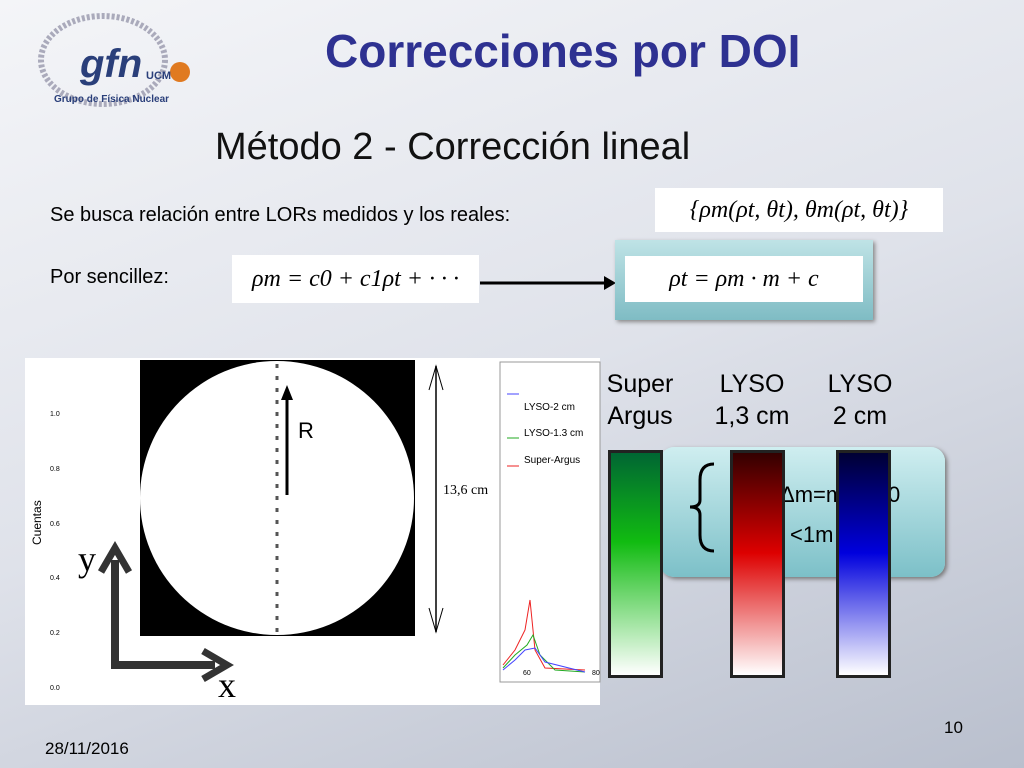 The height and width of the screenshot is (768, 1024). Describe the element at coordinates (744, 279) in the screenshot. I see `formula: ρt = ρm · m + c` at that location.